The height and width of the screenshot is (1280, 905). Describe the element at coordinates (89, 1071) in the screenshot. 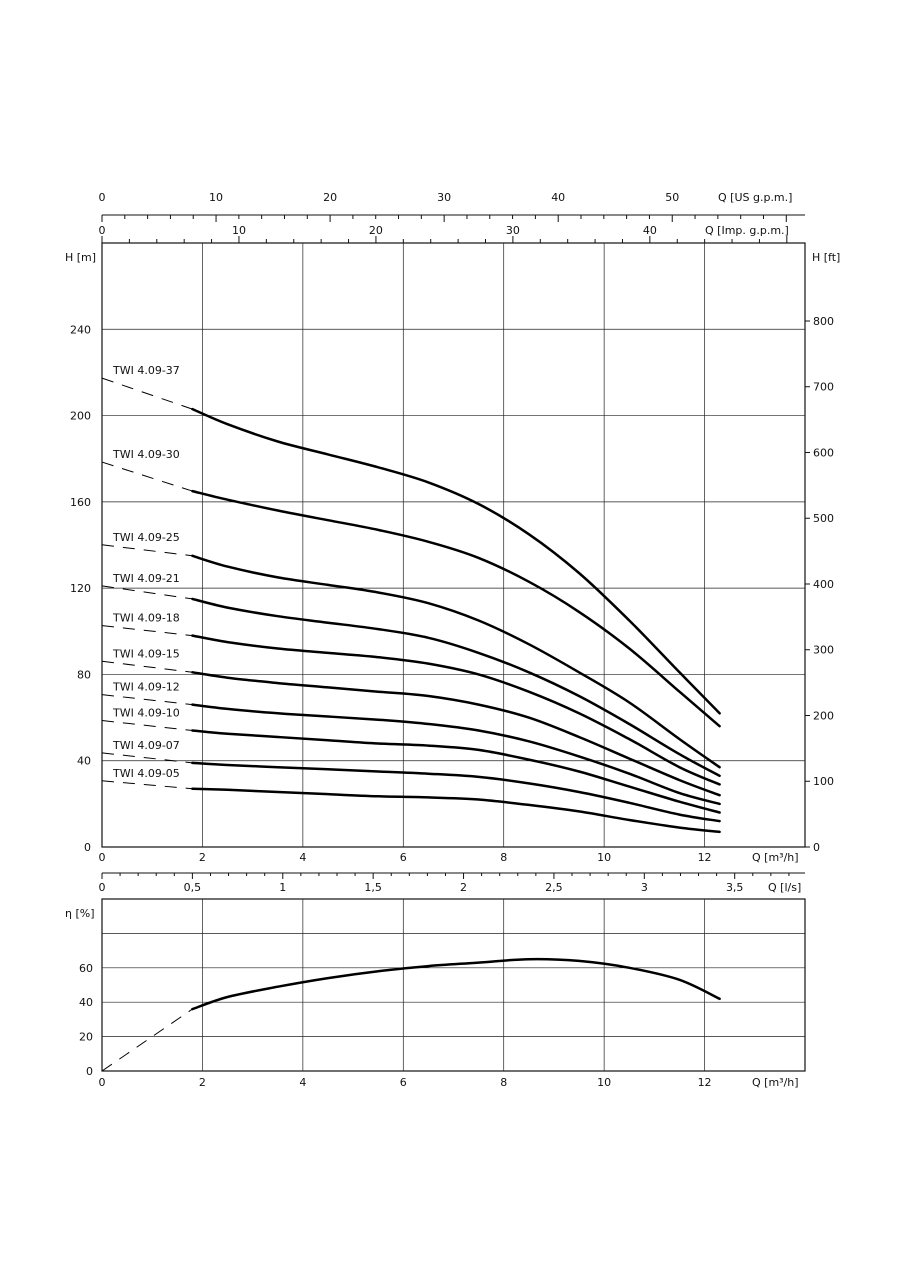

I see `eff-y-tick-label: 0` at that location.